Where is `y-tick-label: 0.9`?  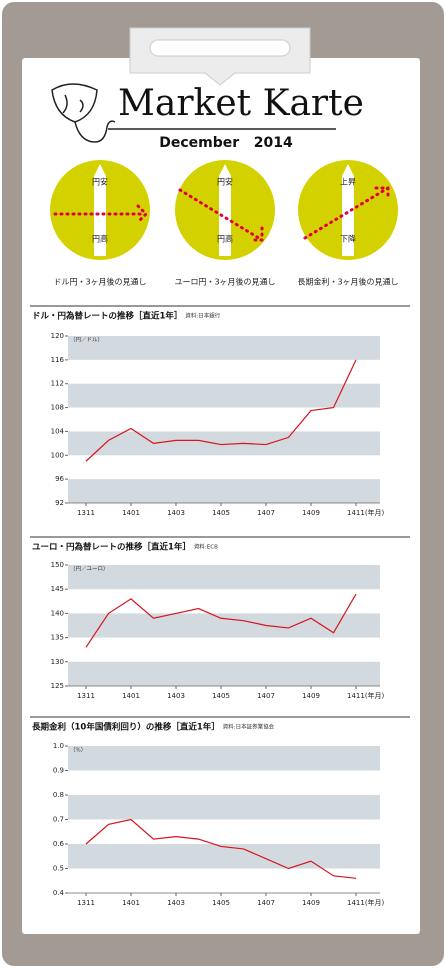 y-tick-label: 0.9 is located at coordinates (58, 771).